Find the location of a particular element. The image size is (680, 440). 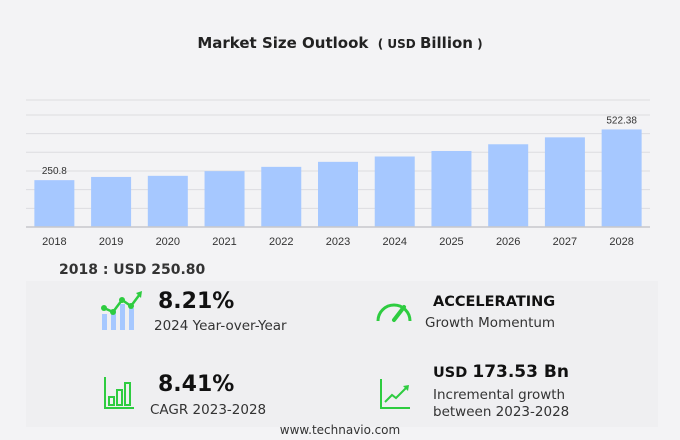

yoy-value: 8.21% is located at coordinates (196, 301).